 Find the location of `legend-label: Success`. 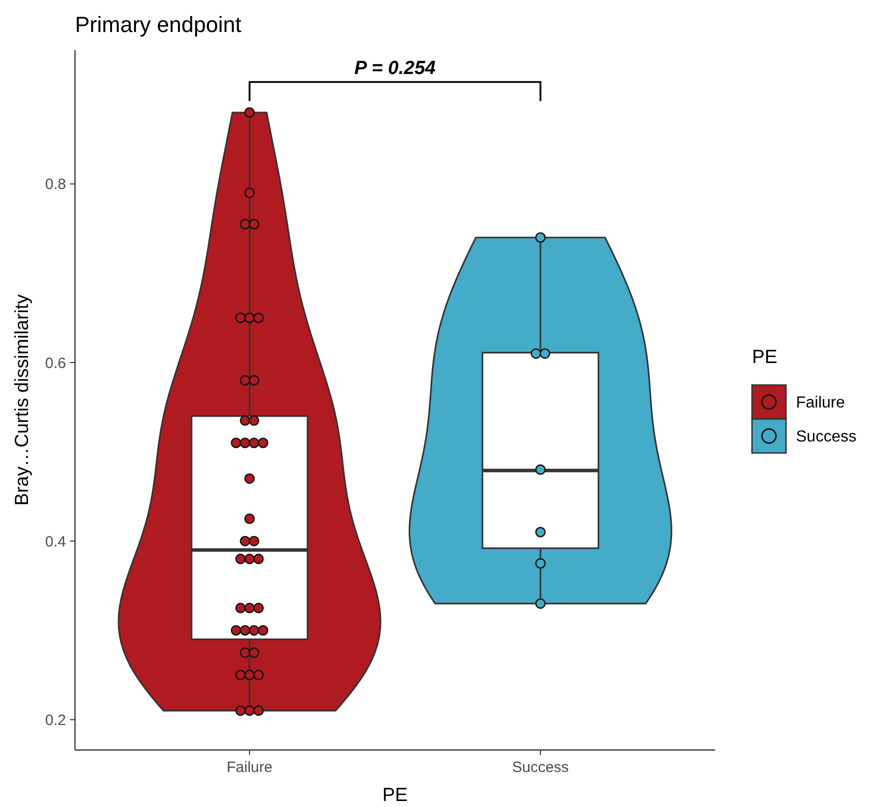

legend-label: Success is located at coordinates (826, 437).